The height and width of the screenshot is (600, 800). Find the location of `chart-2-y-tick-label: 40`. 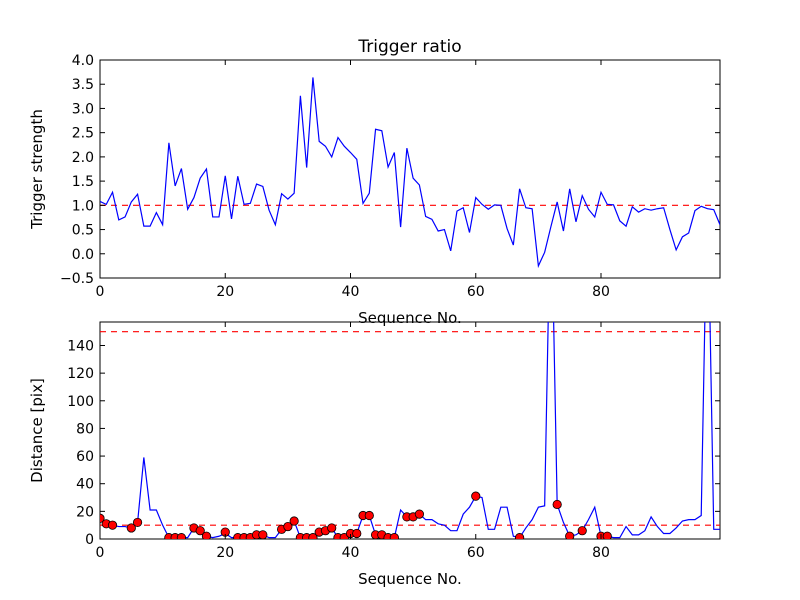

chart-2-y-tick-label: 40 is located at coordinates (85, 485).